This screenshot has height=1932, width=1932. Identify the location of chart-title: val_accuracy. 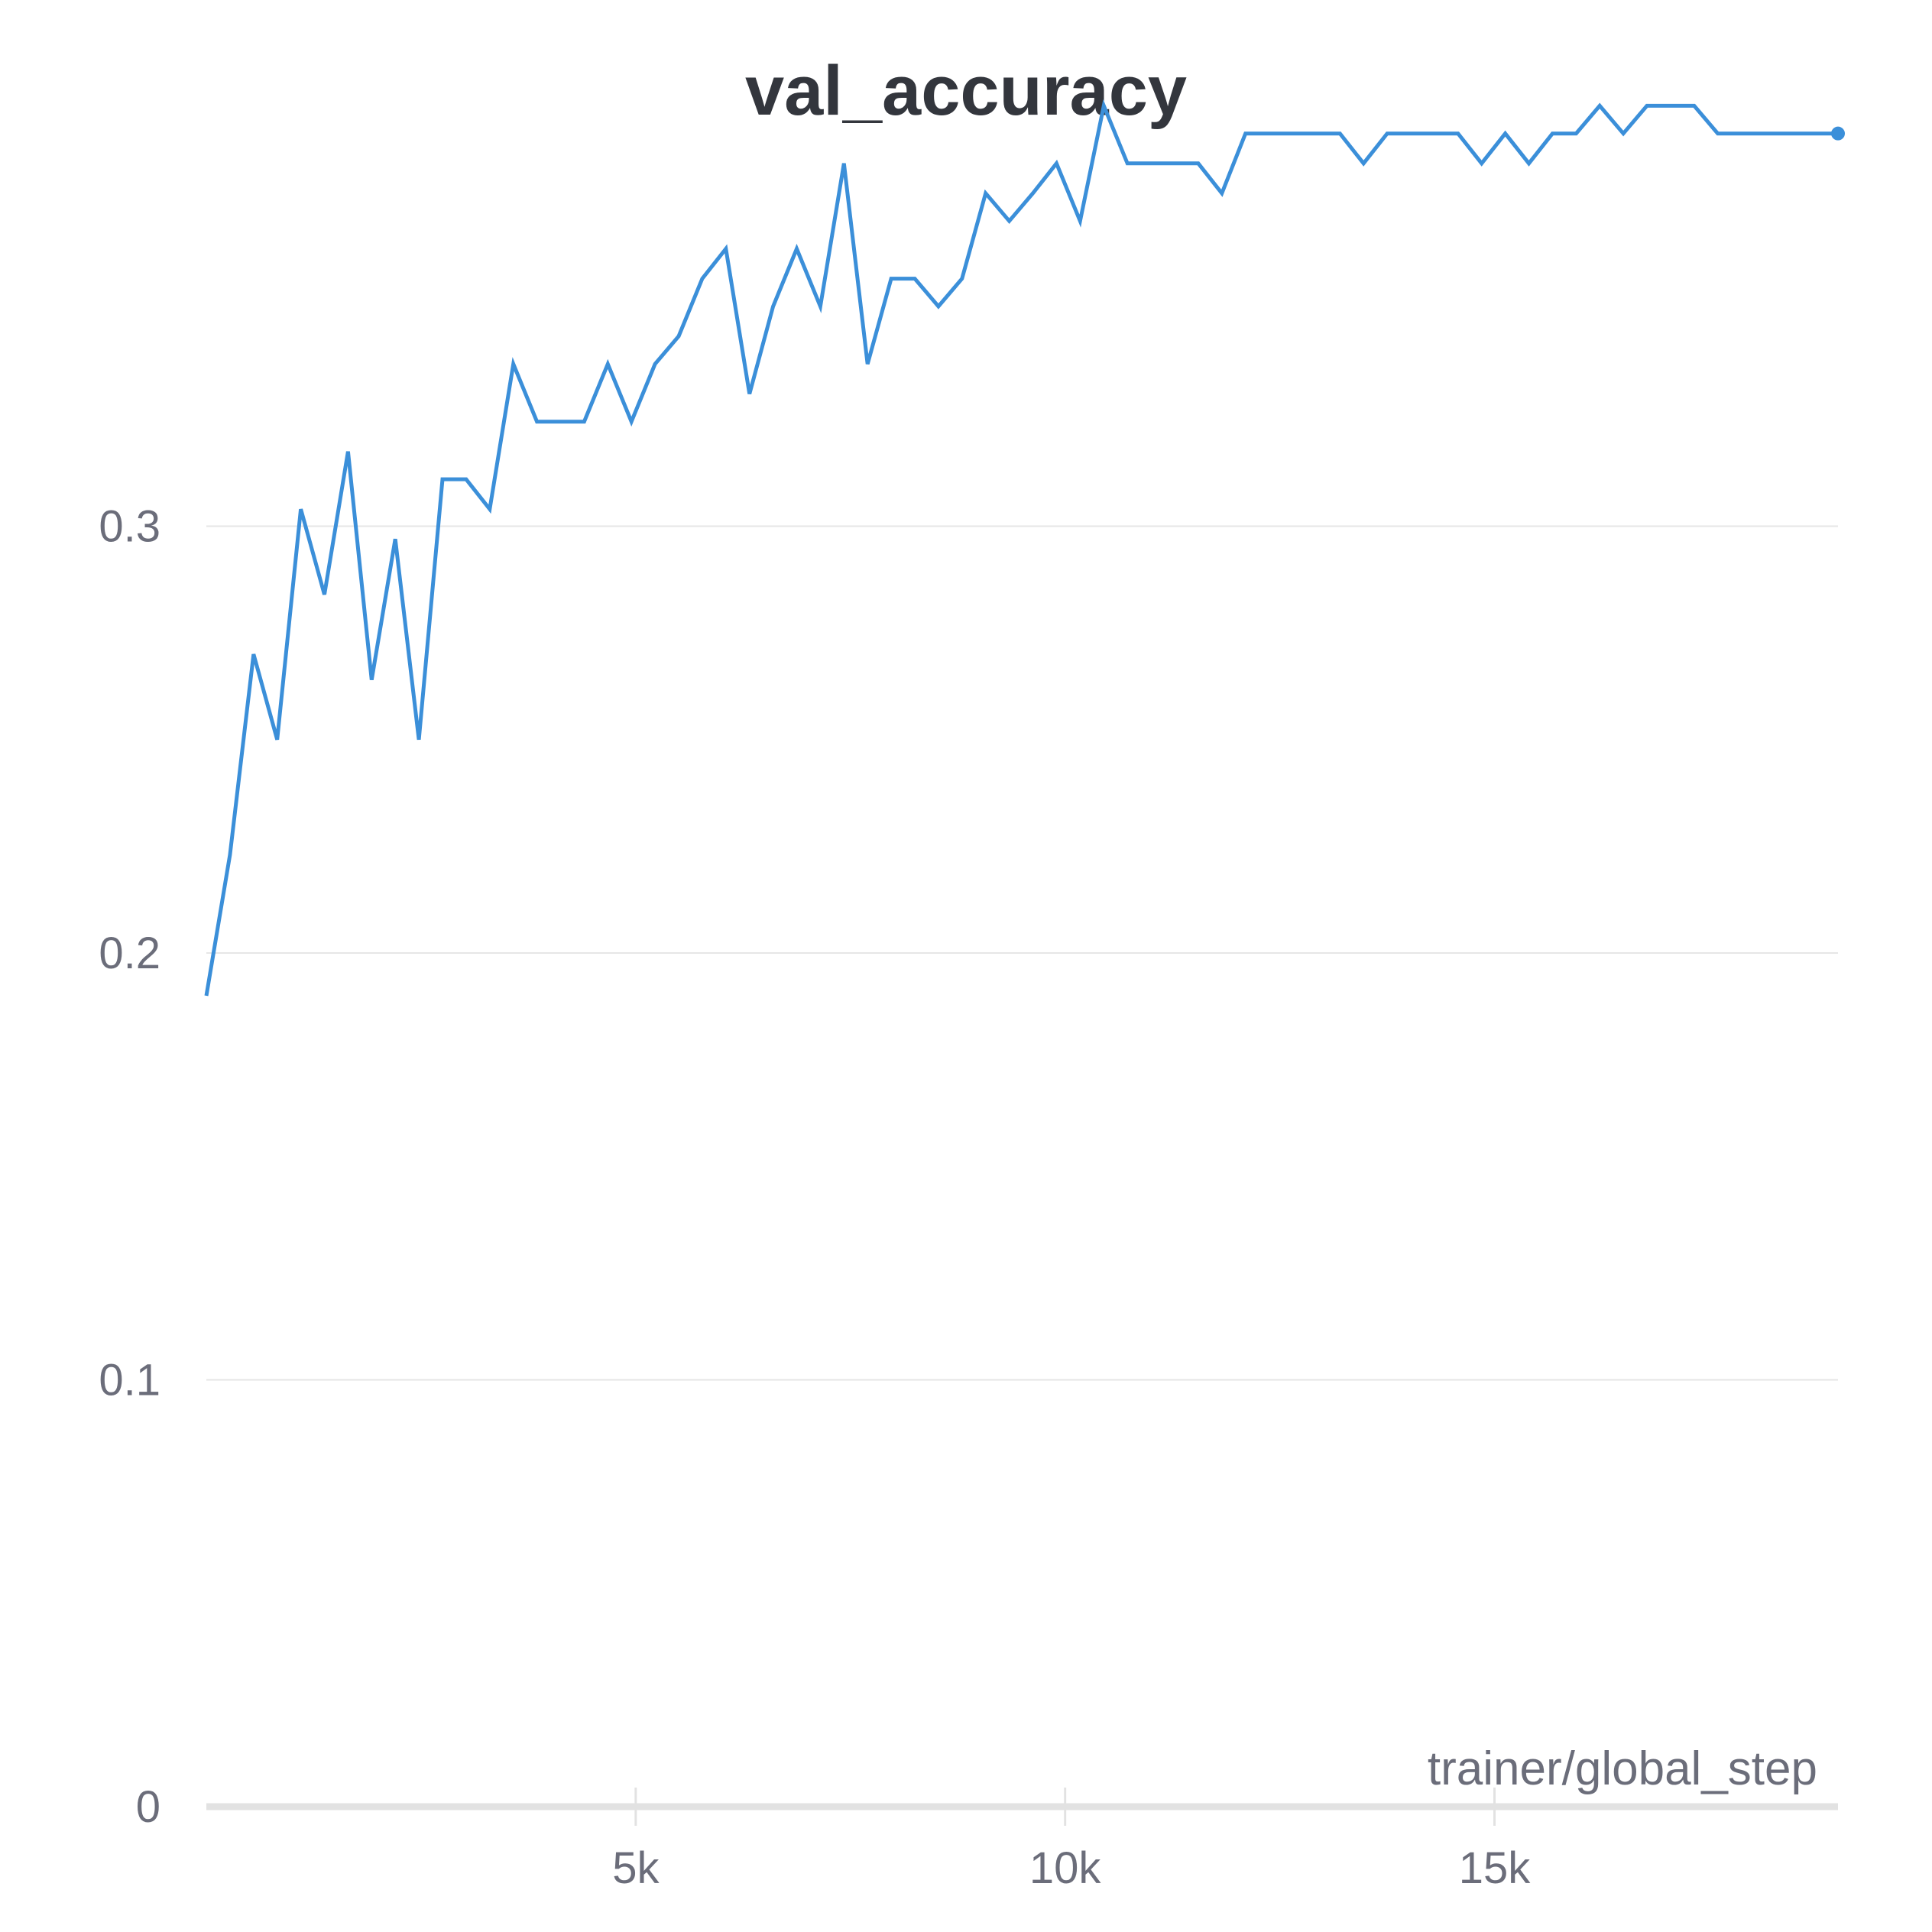
(966, 91).